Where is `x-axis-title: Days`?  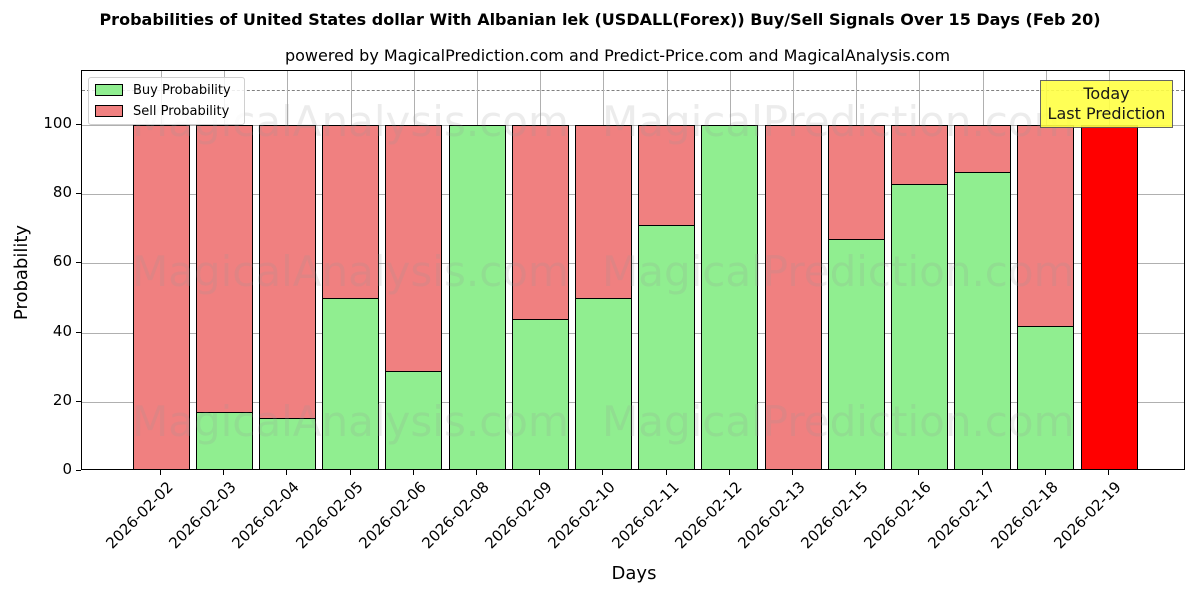
x-axis-title: Days is located at coordinates (634, 573).